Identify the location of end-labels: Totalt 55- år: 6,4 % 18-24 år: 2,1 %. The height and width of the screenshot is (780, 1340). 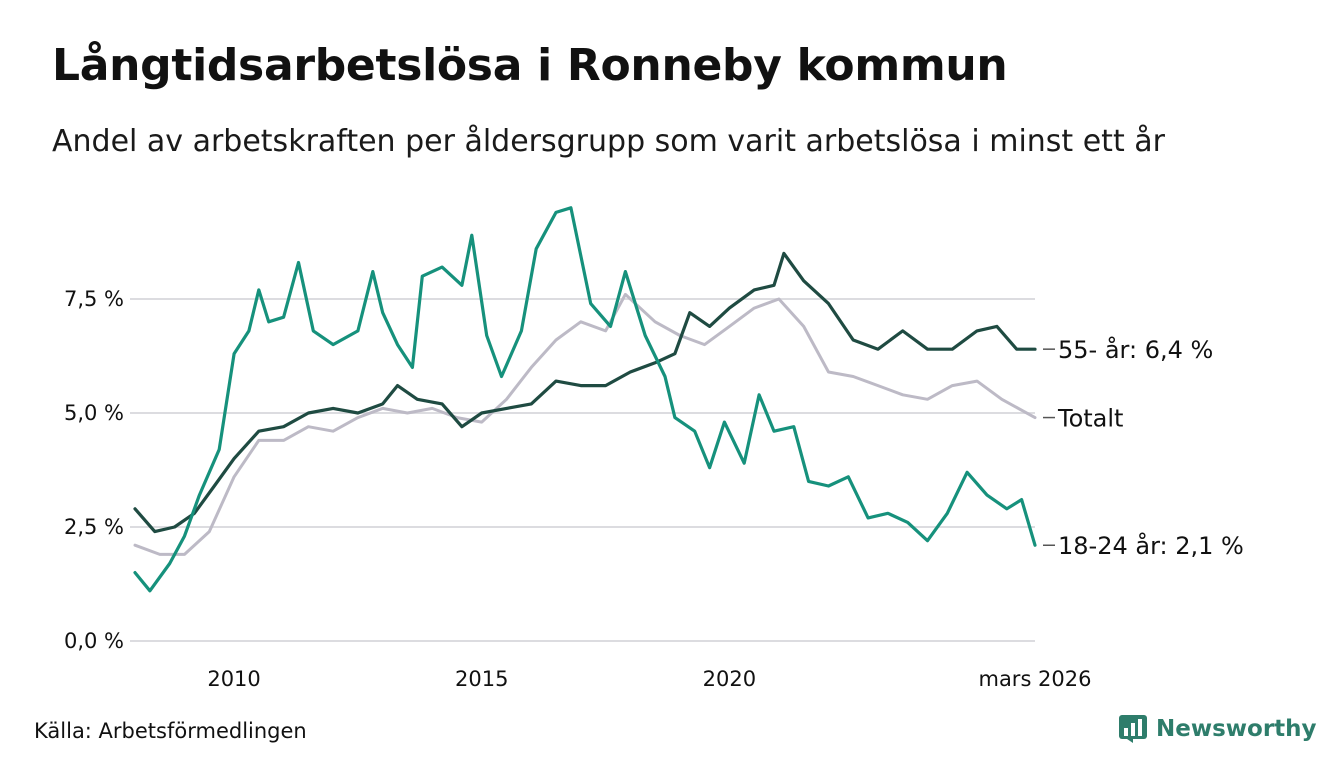
(1143, 447).